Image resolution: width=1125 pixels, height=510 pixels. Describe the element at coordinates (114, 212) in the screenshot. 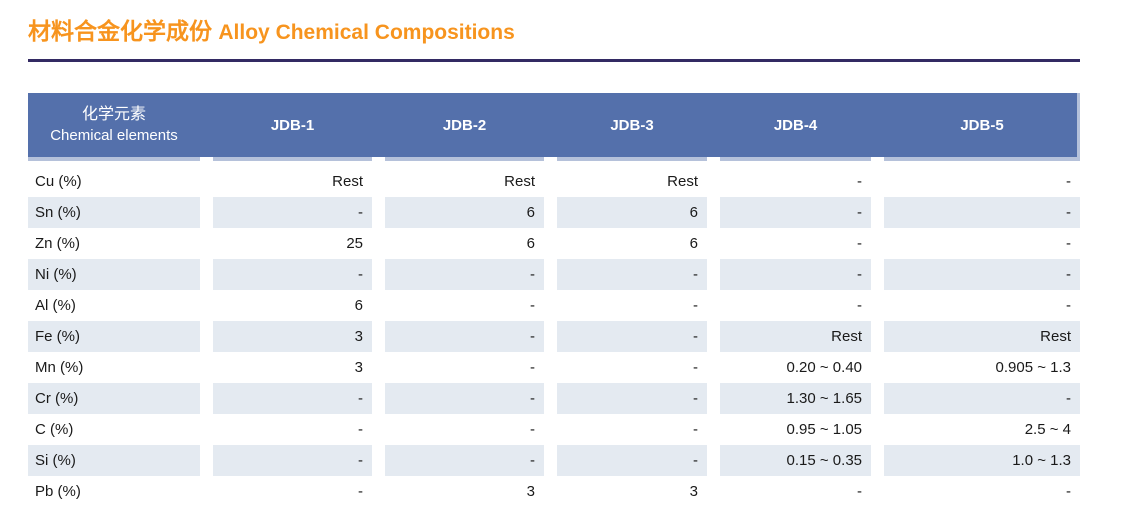

I see `element-label-cell: Sn (%)` at that location.